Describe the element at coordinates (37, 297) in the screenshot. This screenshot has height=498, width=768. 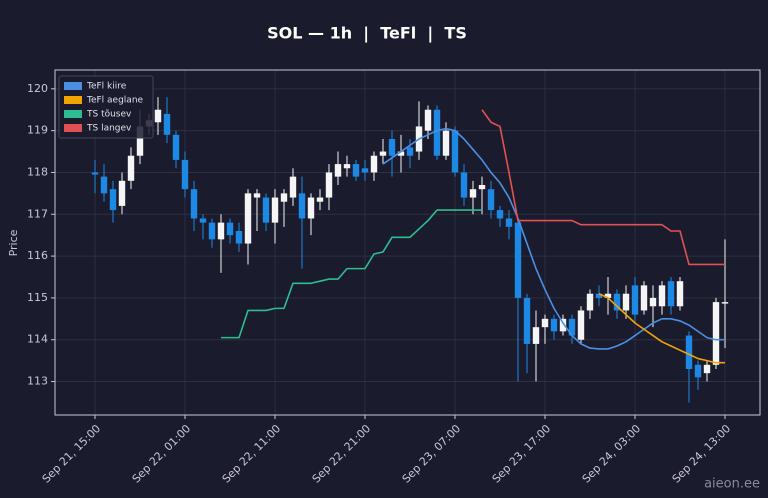
I see `y-tick-label: 115` at that location.